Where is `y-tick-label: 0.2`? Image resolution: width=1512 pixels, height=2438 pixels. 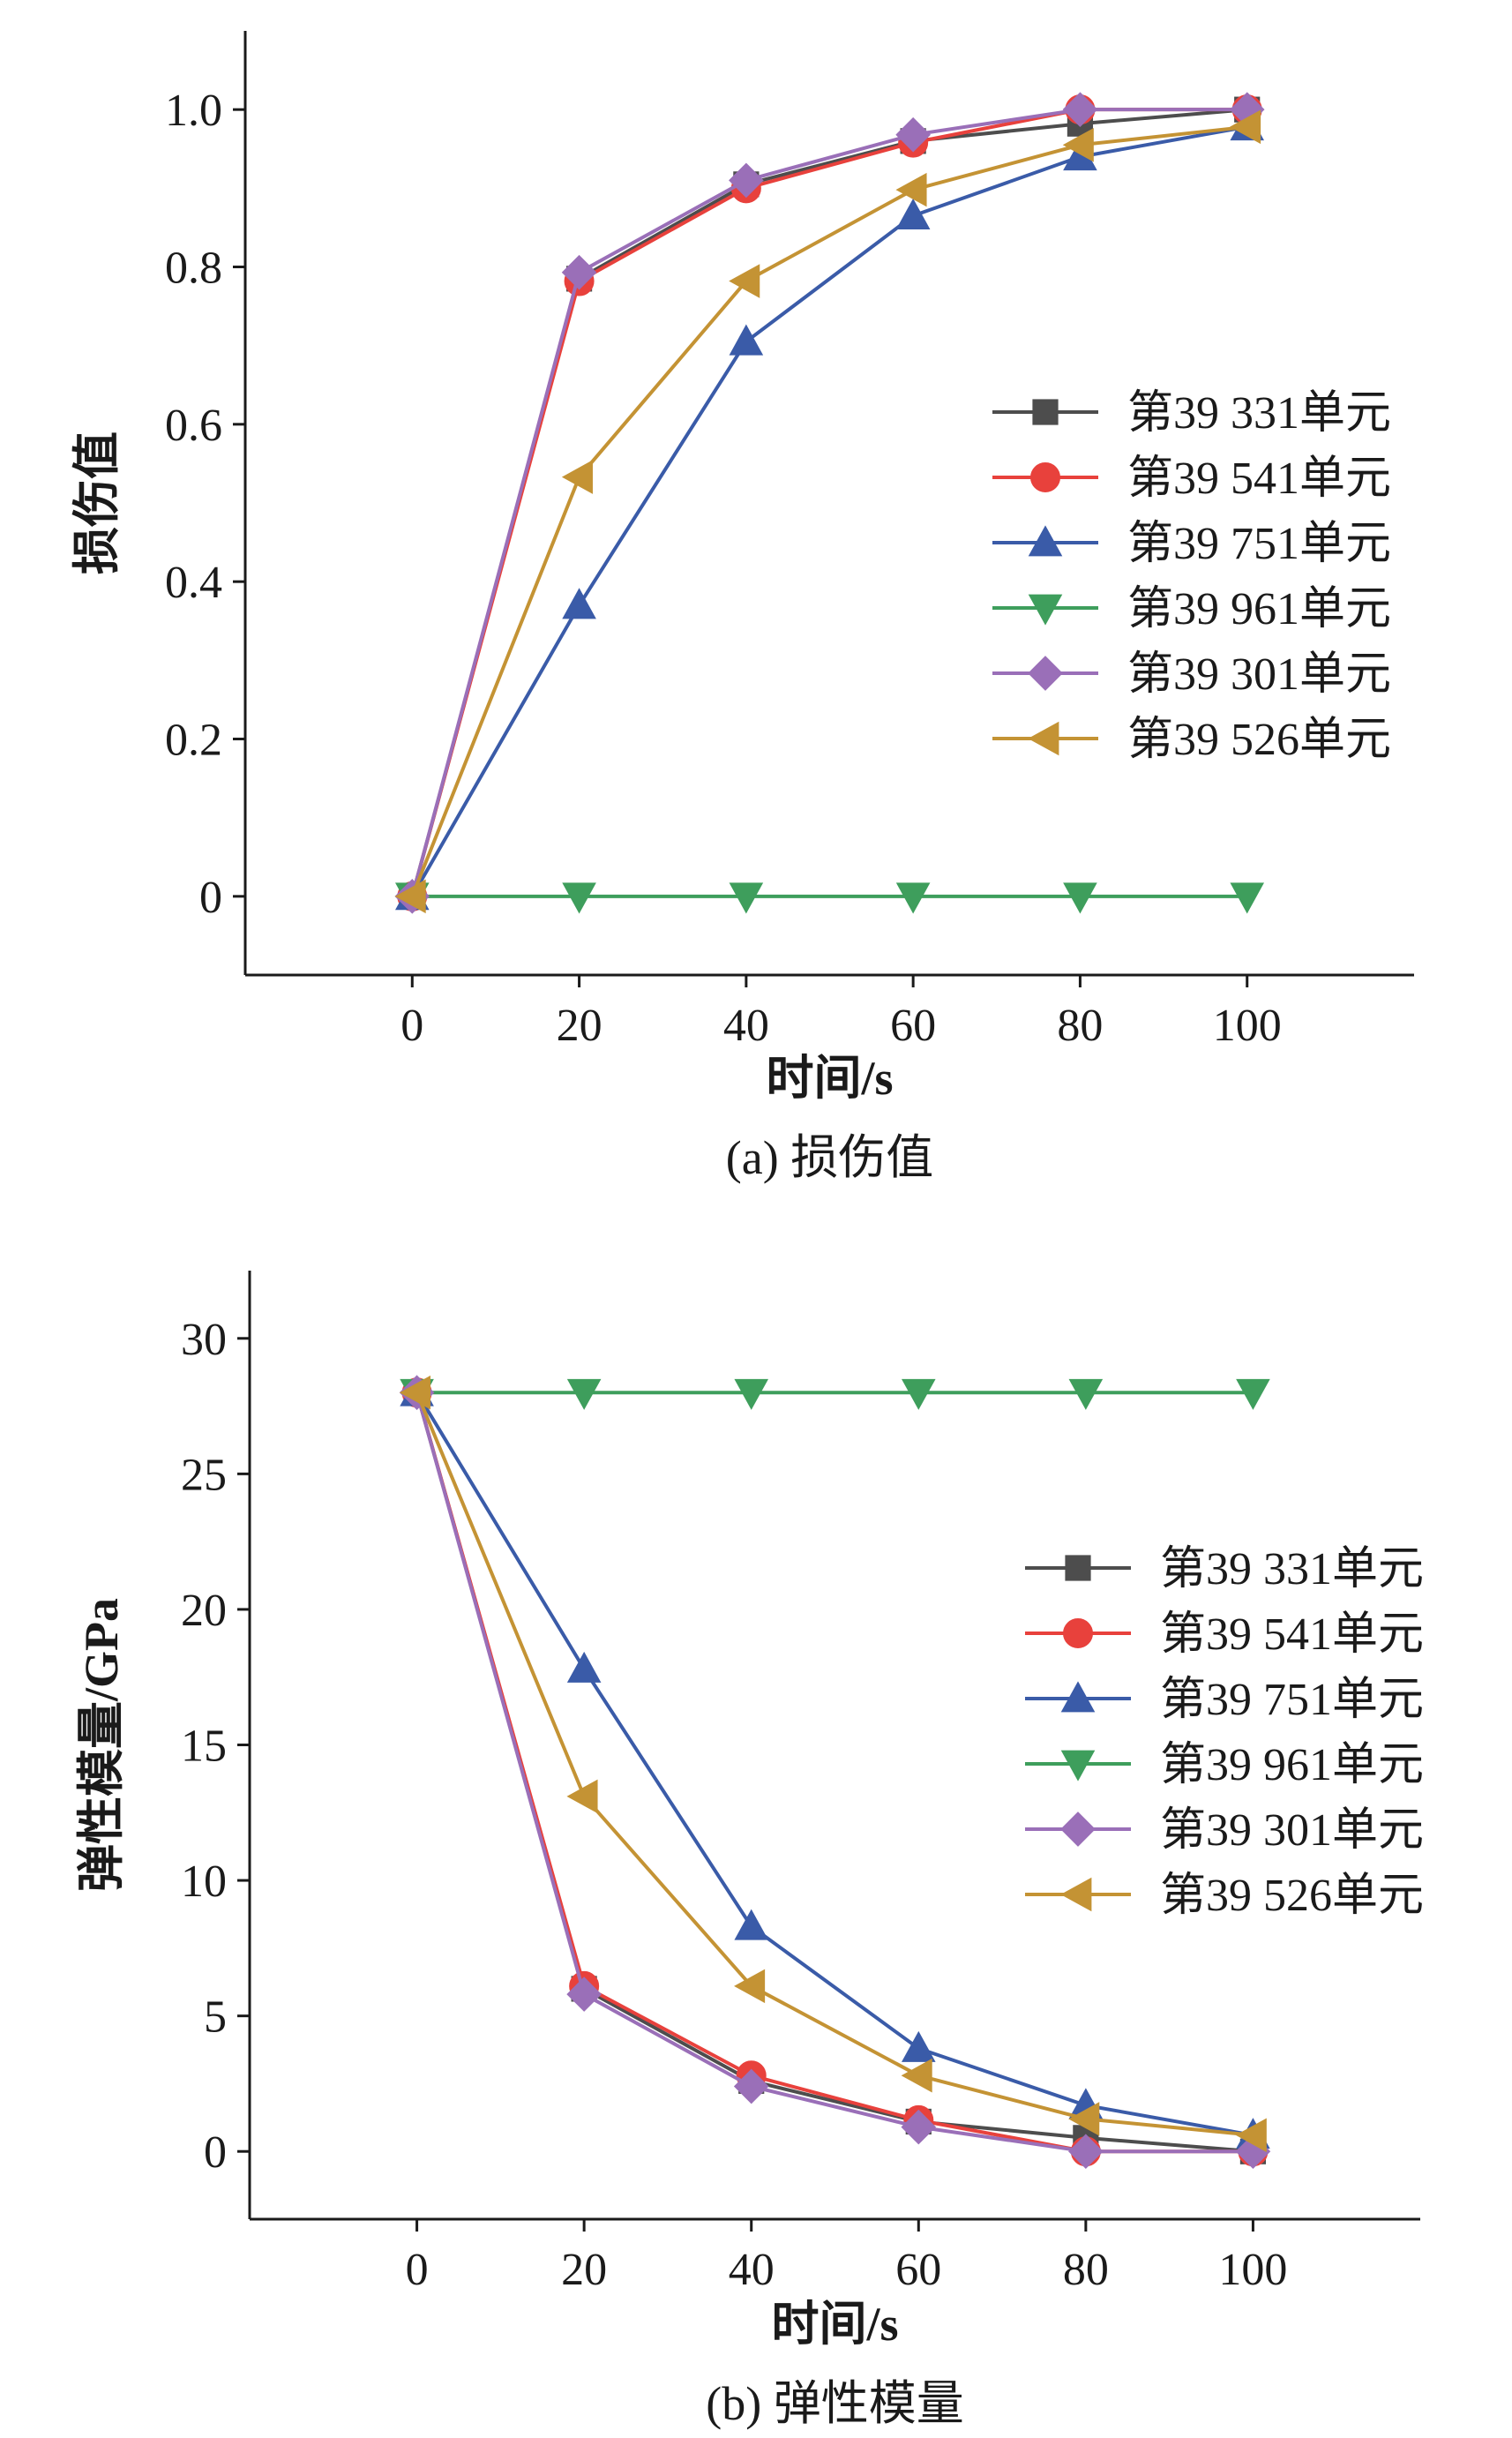
y-tick-label: 0.2 is located at coordinates (193, 741).